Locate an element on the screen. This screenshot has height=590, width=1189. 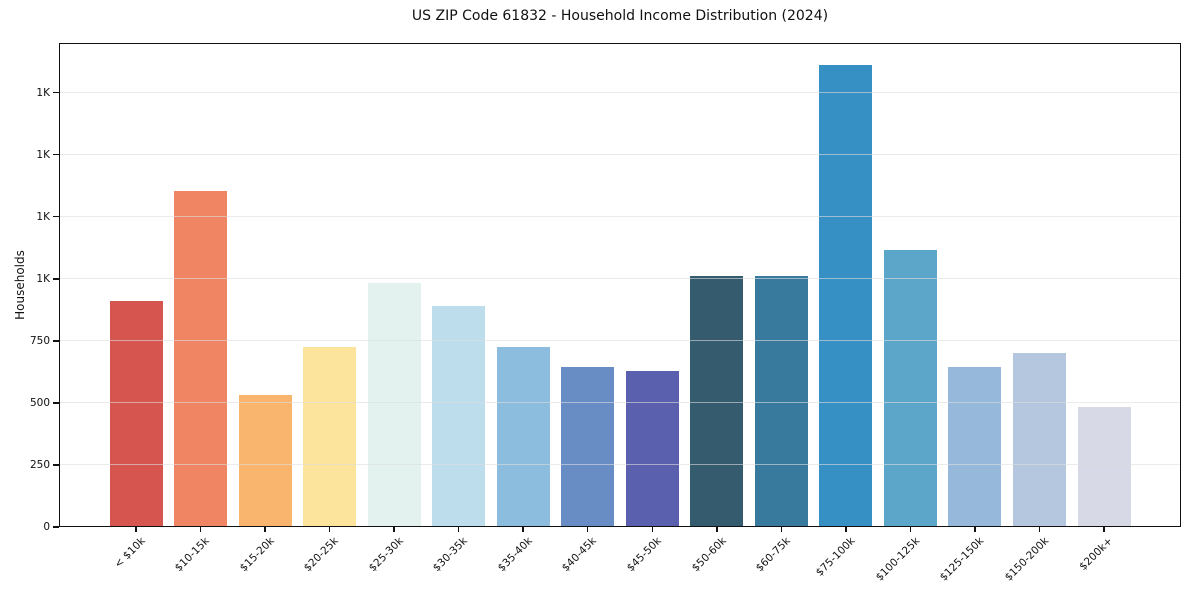
x-tick-label: $25-30k is located at coordinates (386, 555).